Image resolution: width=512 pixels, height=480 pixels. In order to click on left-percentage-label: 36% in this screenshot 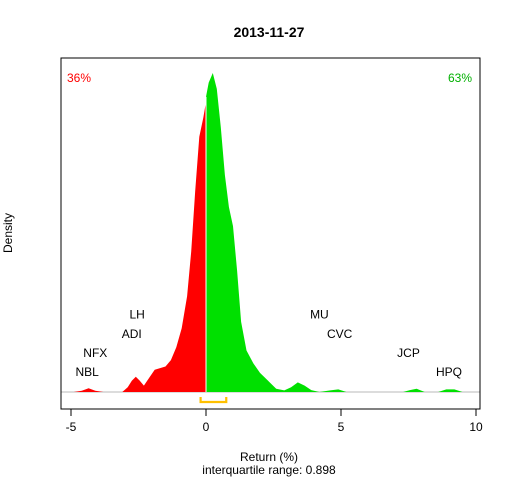, I will do `click(79, 78)`.